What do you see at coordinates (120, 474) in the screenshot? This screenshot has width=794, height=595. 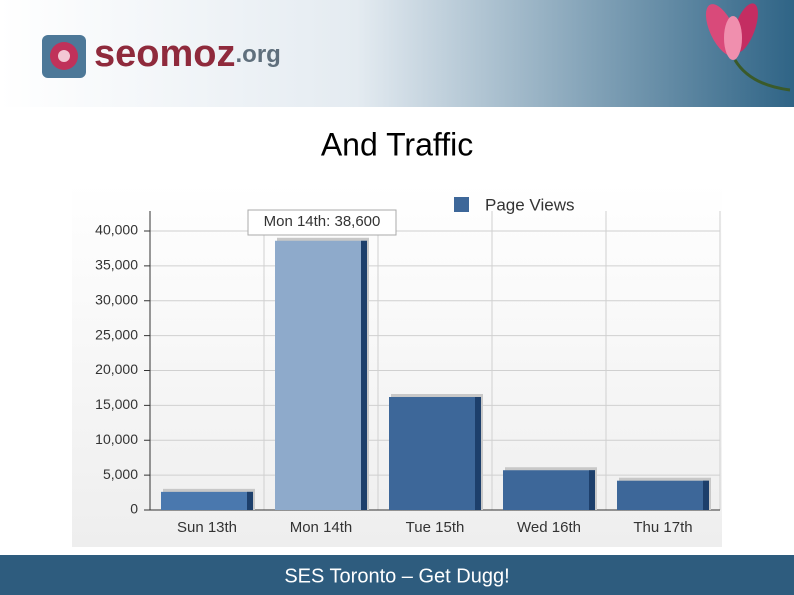 I see `y-tick-label: 5,000` at bounding box center [120, 474].